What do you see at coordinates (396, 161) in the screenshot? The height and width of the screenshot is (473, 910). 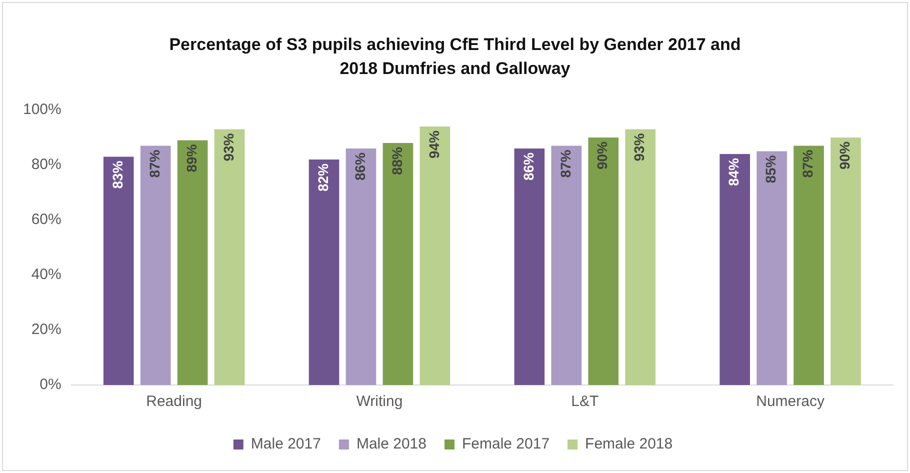 I see `data-label: 88%` at bounding box center [396, 161].